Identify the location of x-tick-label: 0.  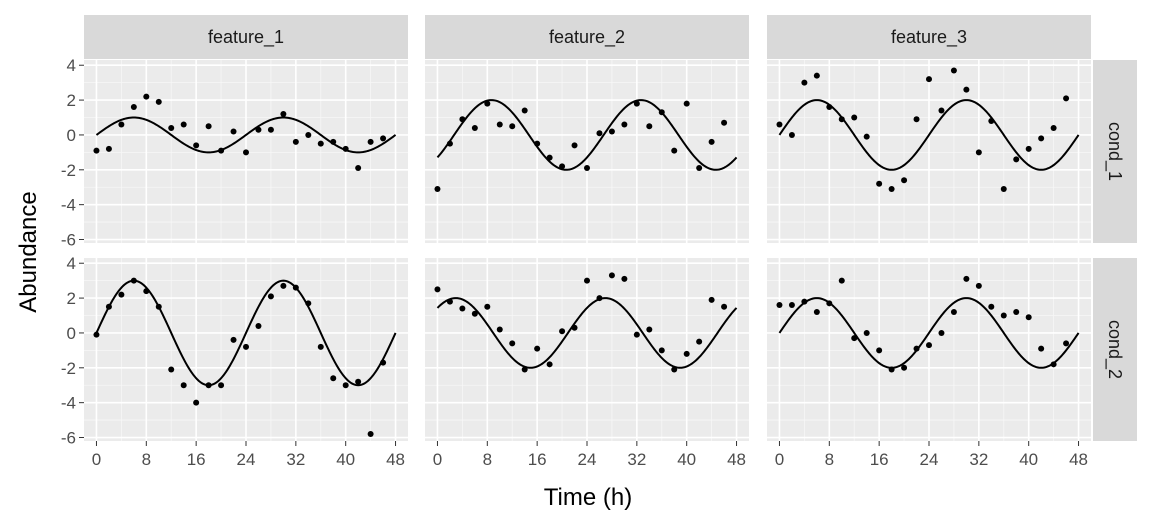
(437, 459).